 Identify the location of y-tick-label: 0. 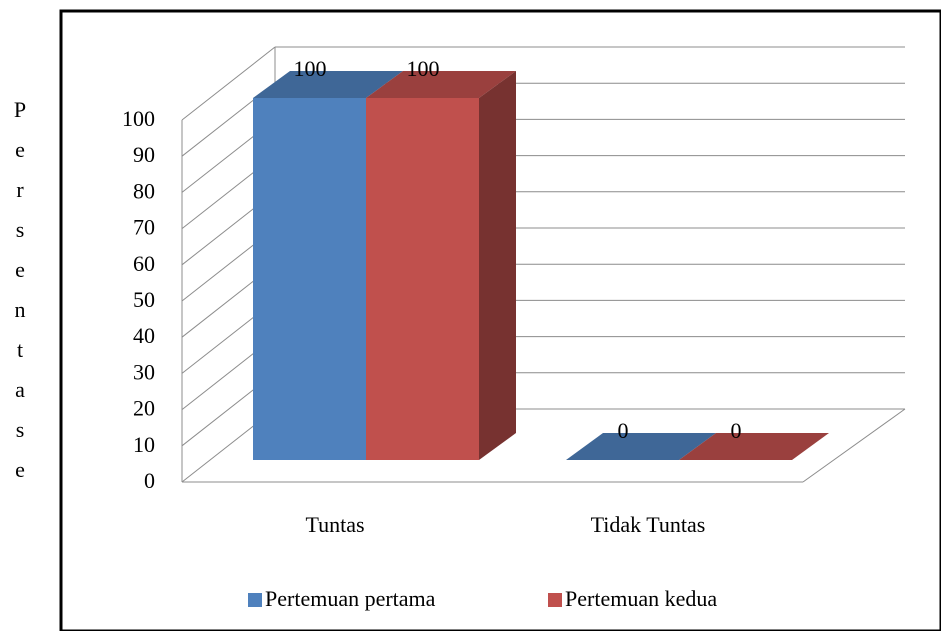
(149, 480).